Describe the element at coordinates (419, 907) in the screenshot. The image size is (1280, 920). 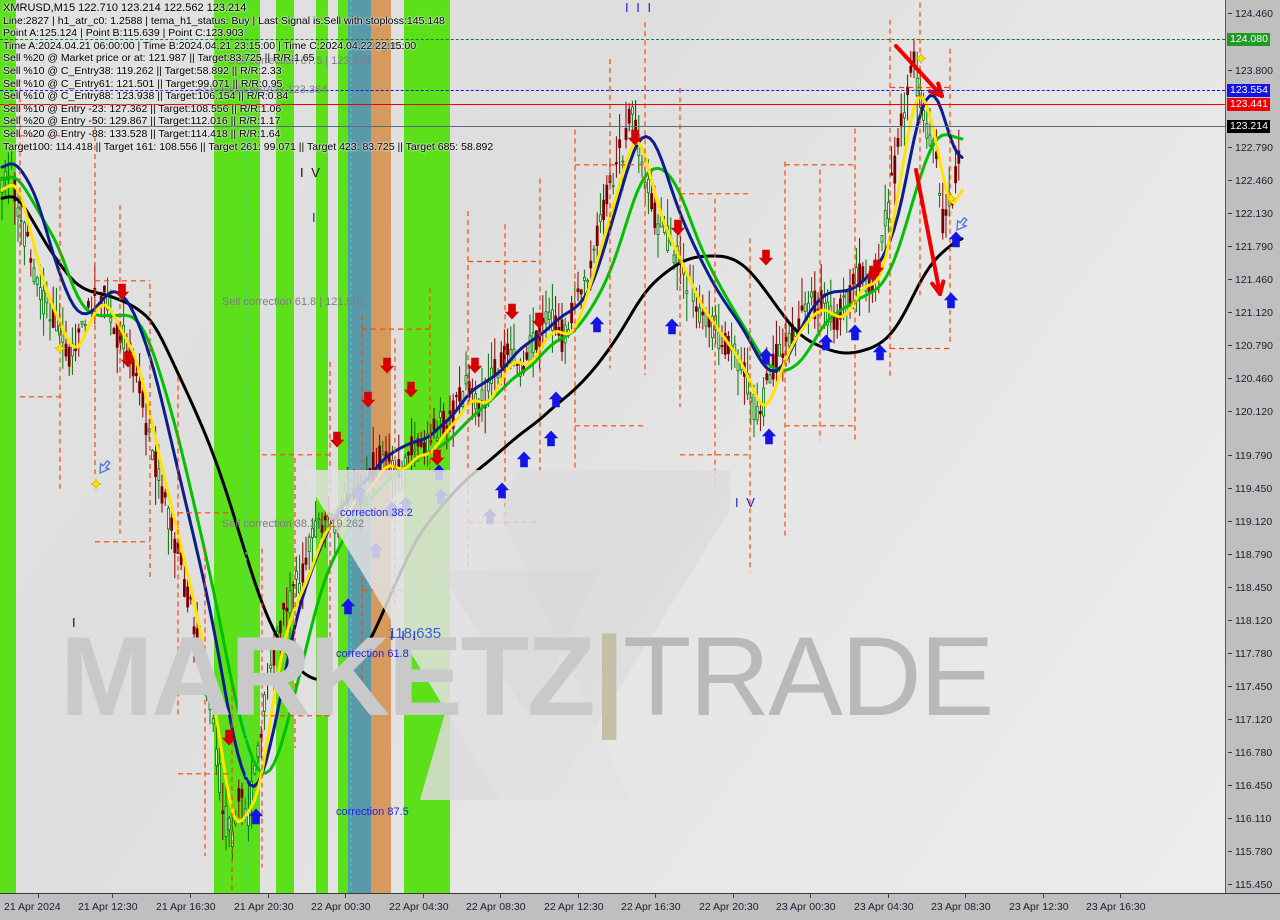
I see `time-tick-5: 22 Apr 04:30` at that location.